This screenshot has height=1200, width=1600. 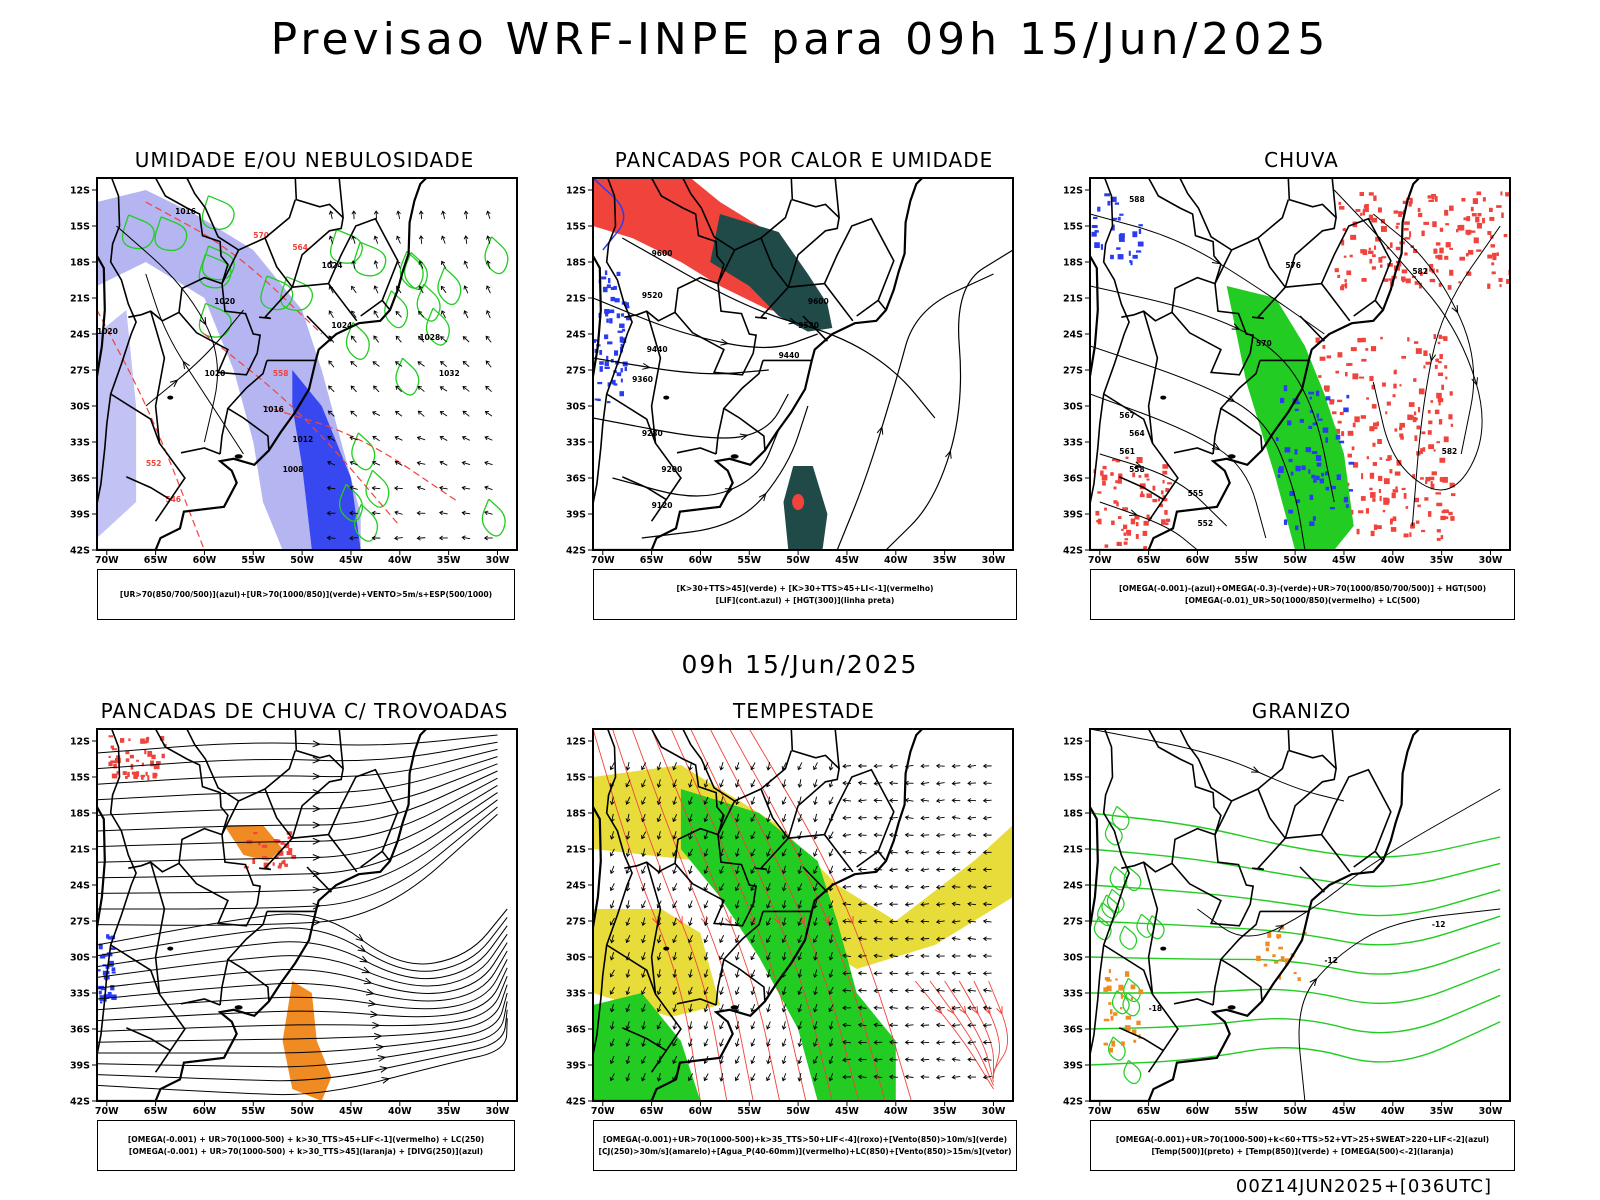 I want to click on rain-green-area, so click(x=1290, y=418).